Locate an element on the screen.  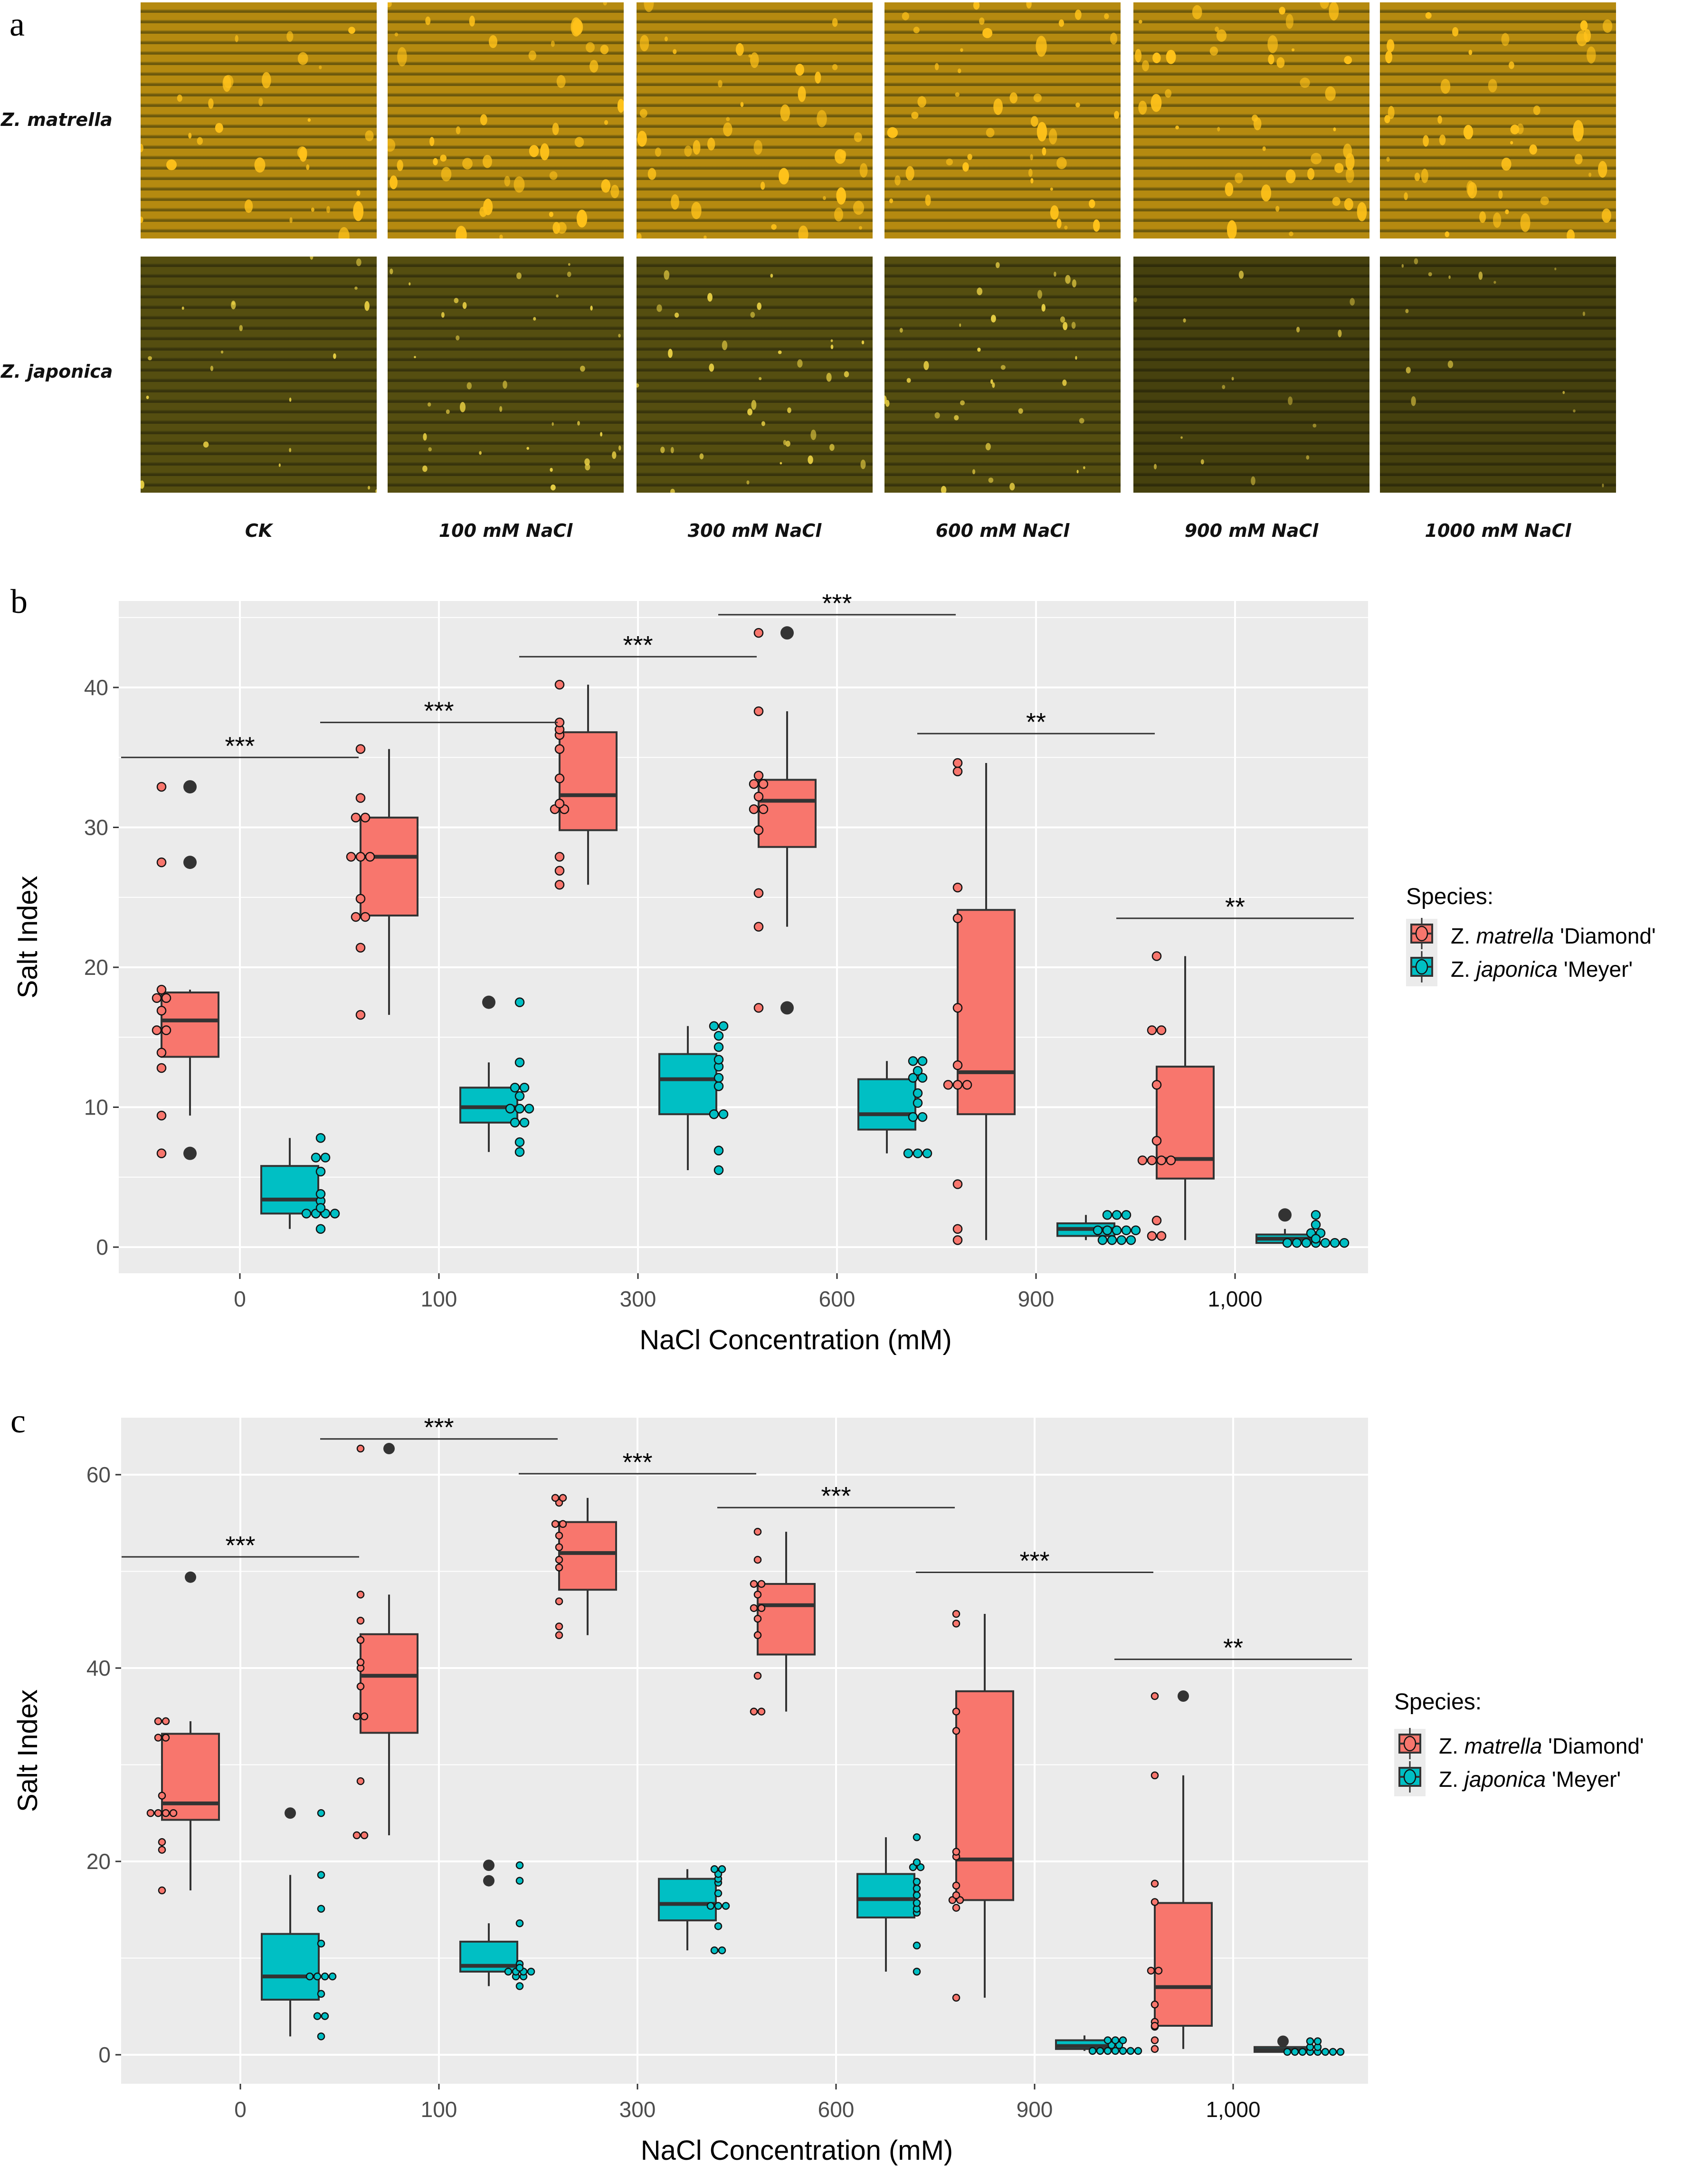
y-tick-label: 30 is located at coordinates (96, 827).